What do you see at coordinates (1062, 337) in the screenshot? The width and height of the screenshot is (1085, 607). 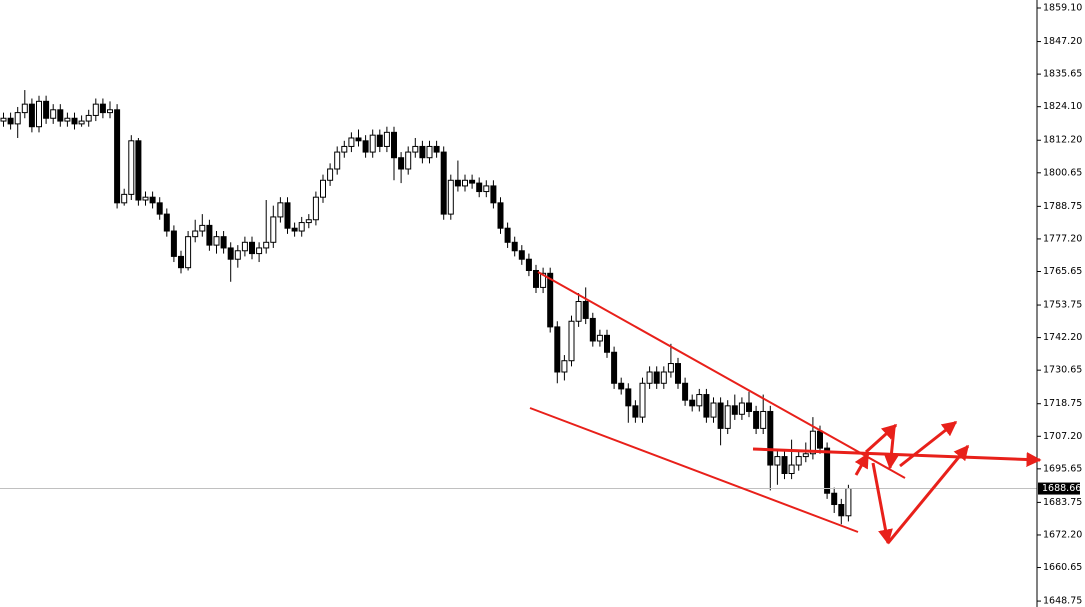 I see `y-tick-label: 1742.20` at bounding box center [1062, 337].